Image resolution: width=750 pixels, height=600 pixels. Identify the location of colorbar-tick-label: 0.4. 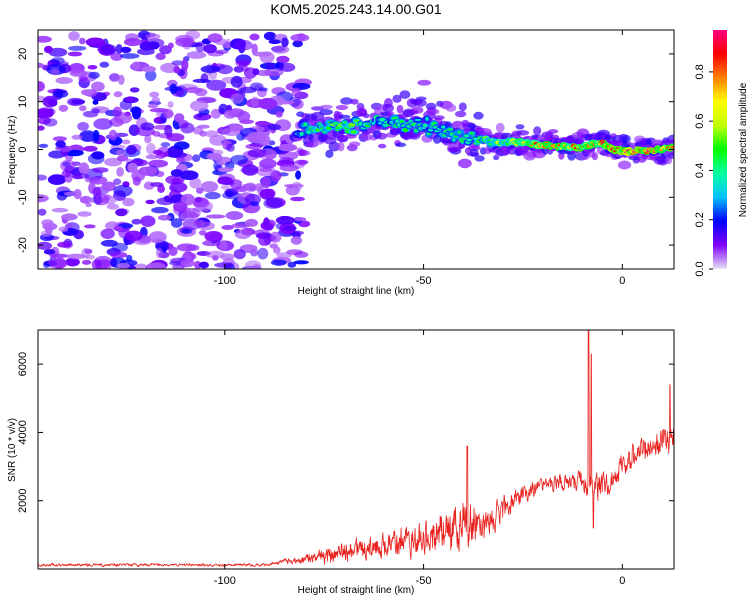
(700, 170).